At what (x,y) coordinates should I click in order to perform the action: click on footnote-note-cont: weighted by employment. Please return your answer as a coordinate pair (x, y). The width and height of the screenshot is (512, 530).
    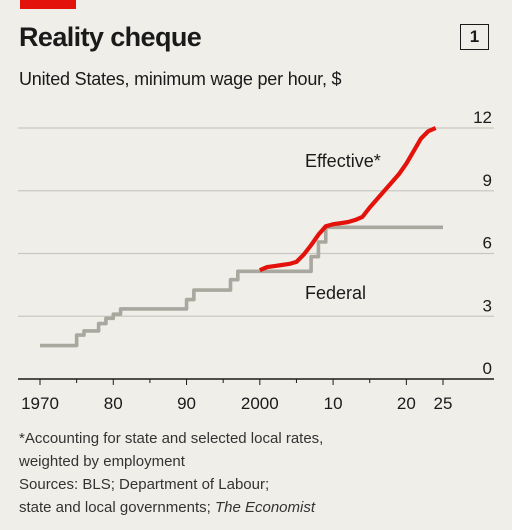
    Looking at the image, I should click on (102, 461).